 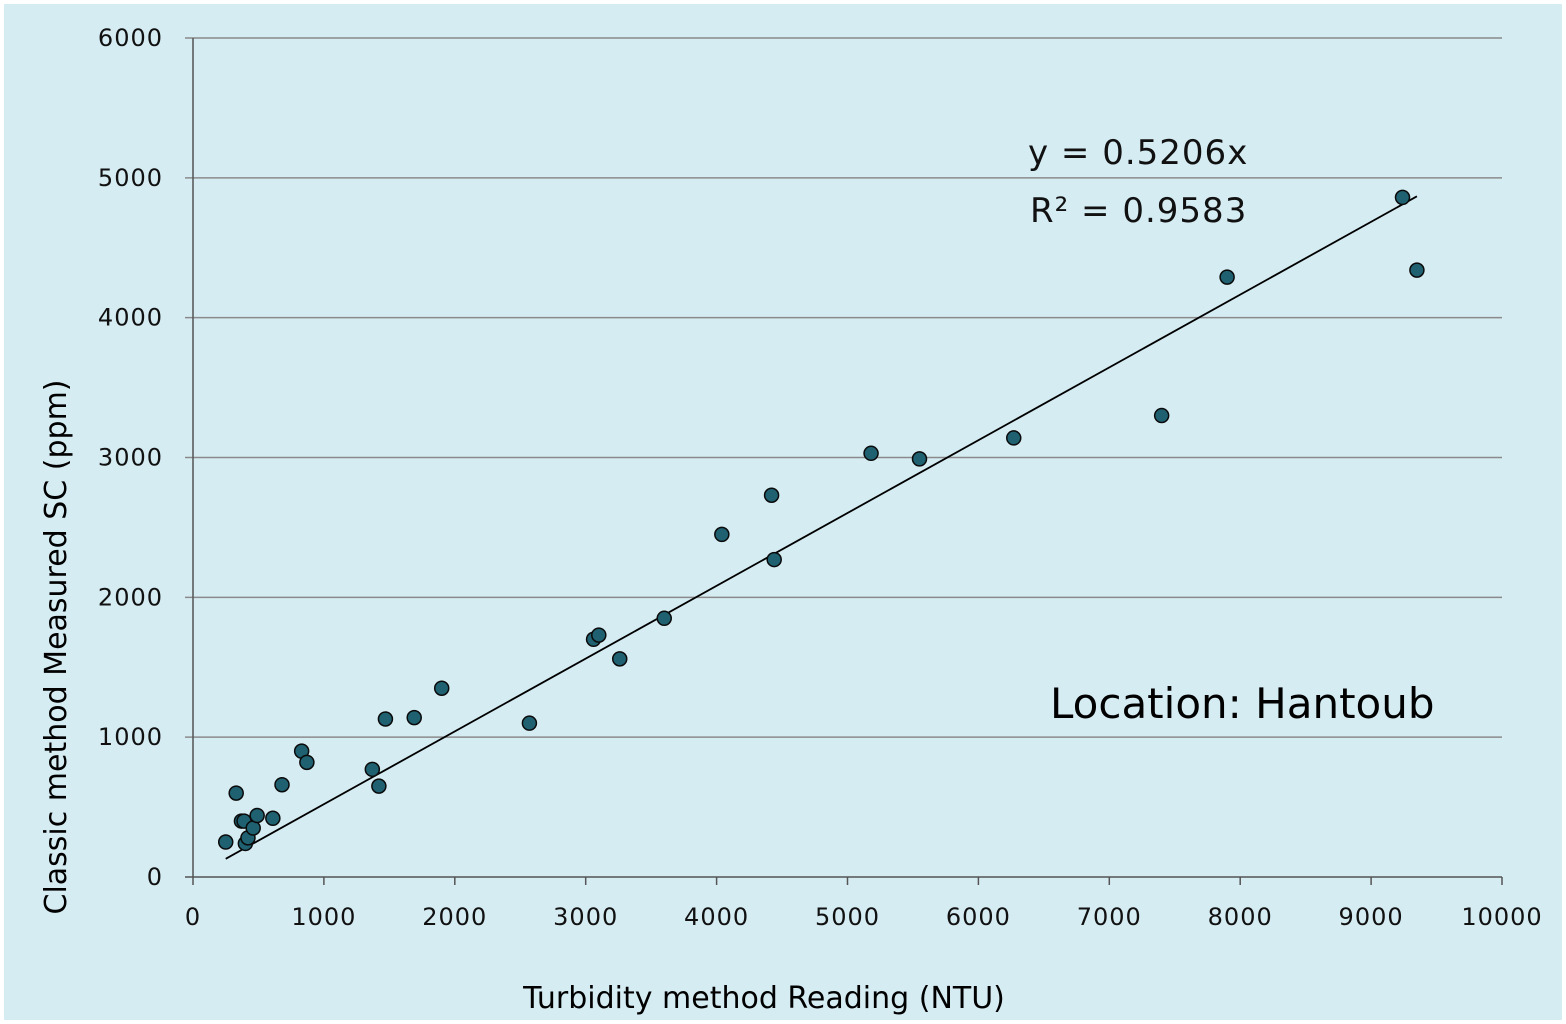 I want to click on x-tick-label: 7000, so click(x=1109, y=917).